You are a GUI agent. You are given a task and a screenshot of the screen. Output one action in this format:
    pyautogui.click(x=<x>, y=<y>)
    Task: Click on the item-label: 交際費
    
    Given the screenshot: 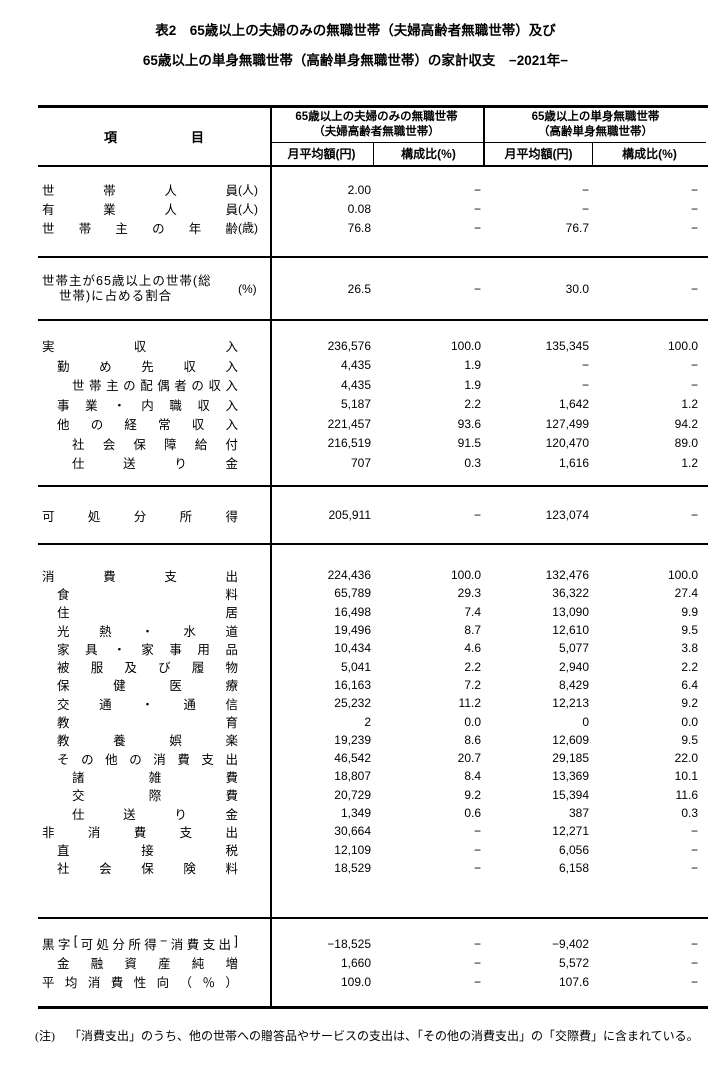 What is the action you would take?
    pyautogui.click(x=154, y=794)
    